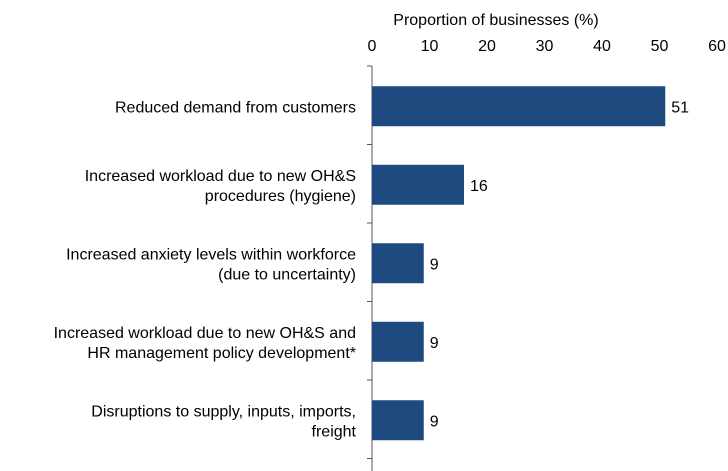 The width and height of the screenshot is (728, 471). What do you see at coordinates (287, 274) in the screenshot?
I see `category-label: (due to uncertainty)` at bounding box center [287, 274].